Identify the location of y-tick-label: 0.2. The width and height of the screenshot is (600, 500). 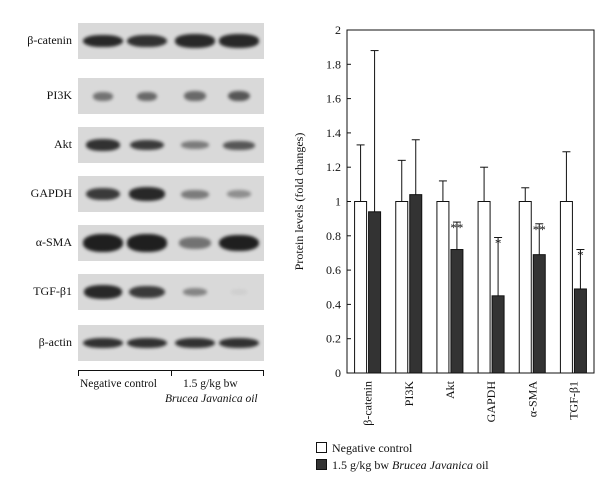
(333, 339).